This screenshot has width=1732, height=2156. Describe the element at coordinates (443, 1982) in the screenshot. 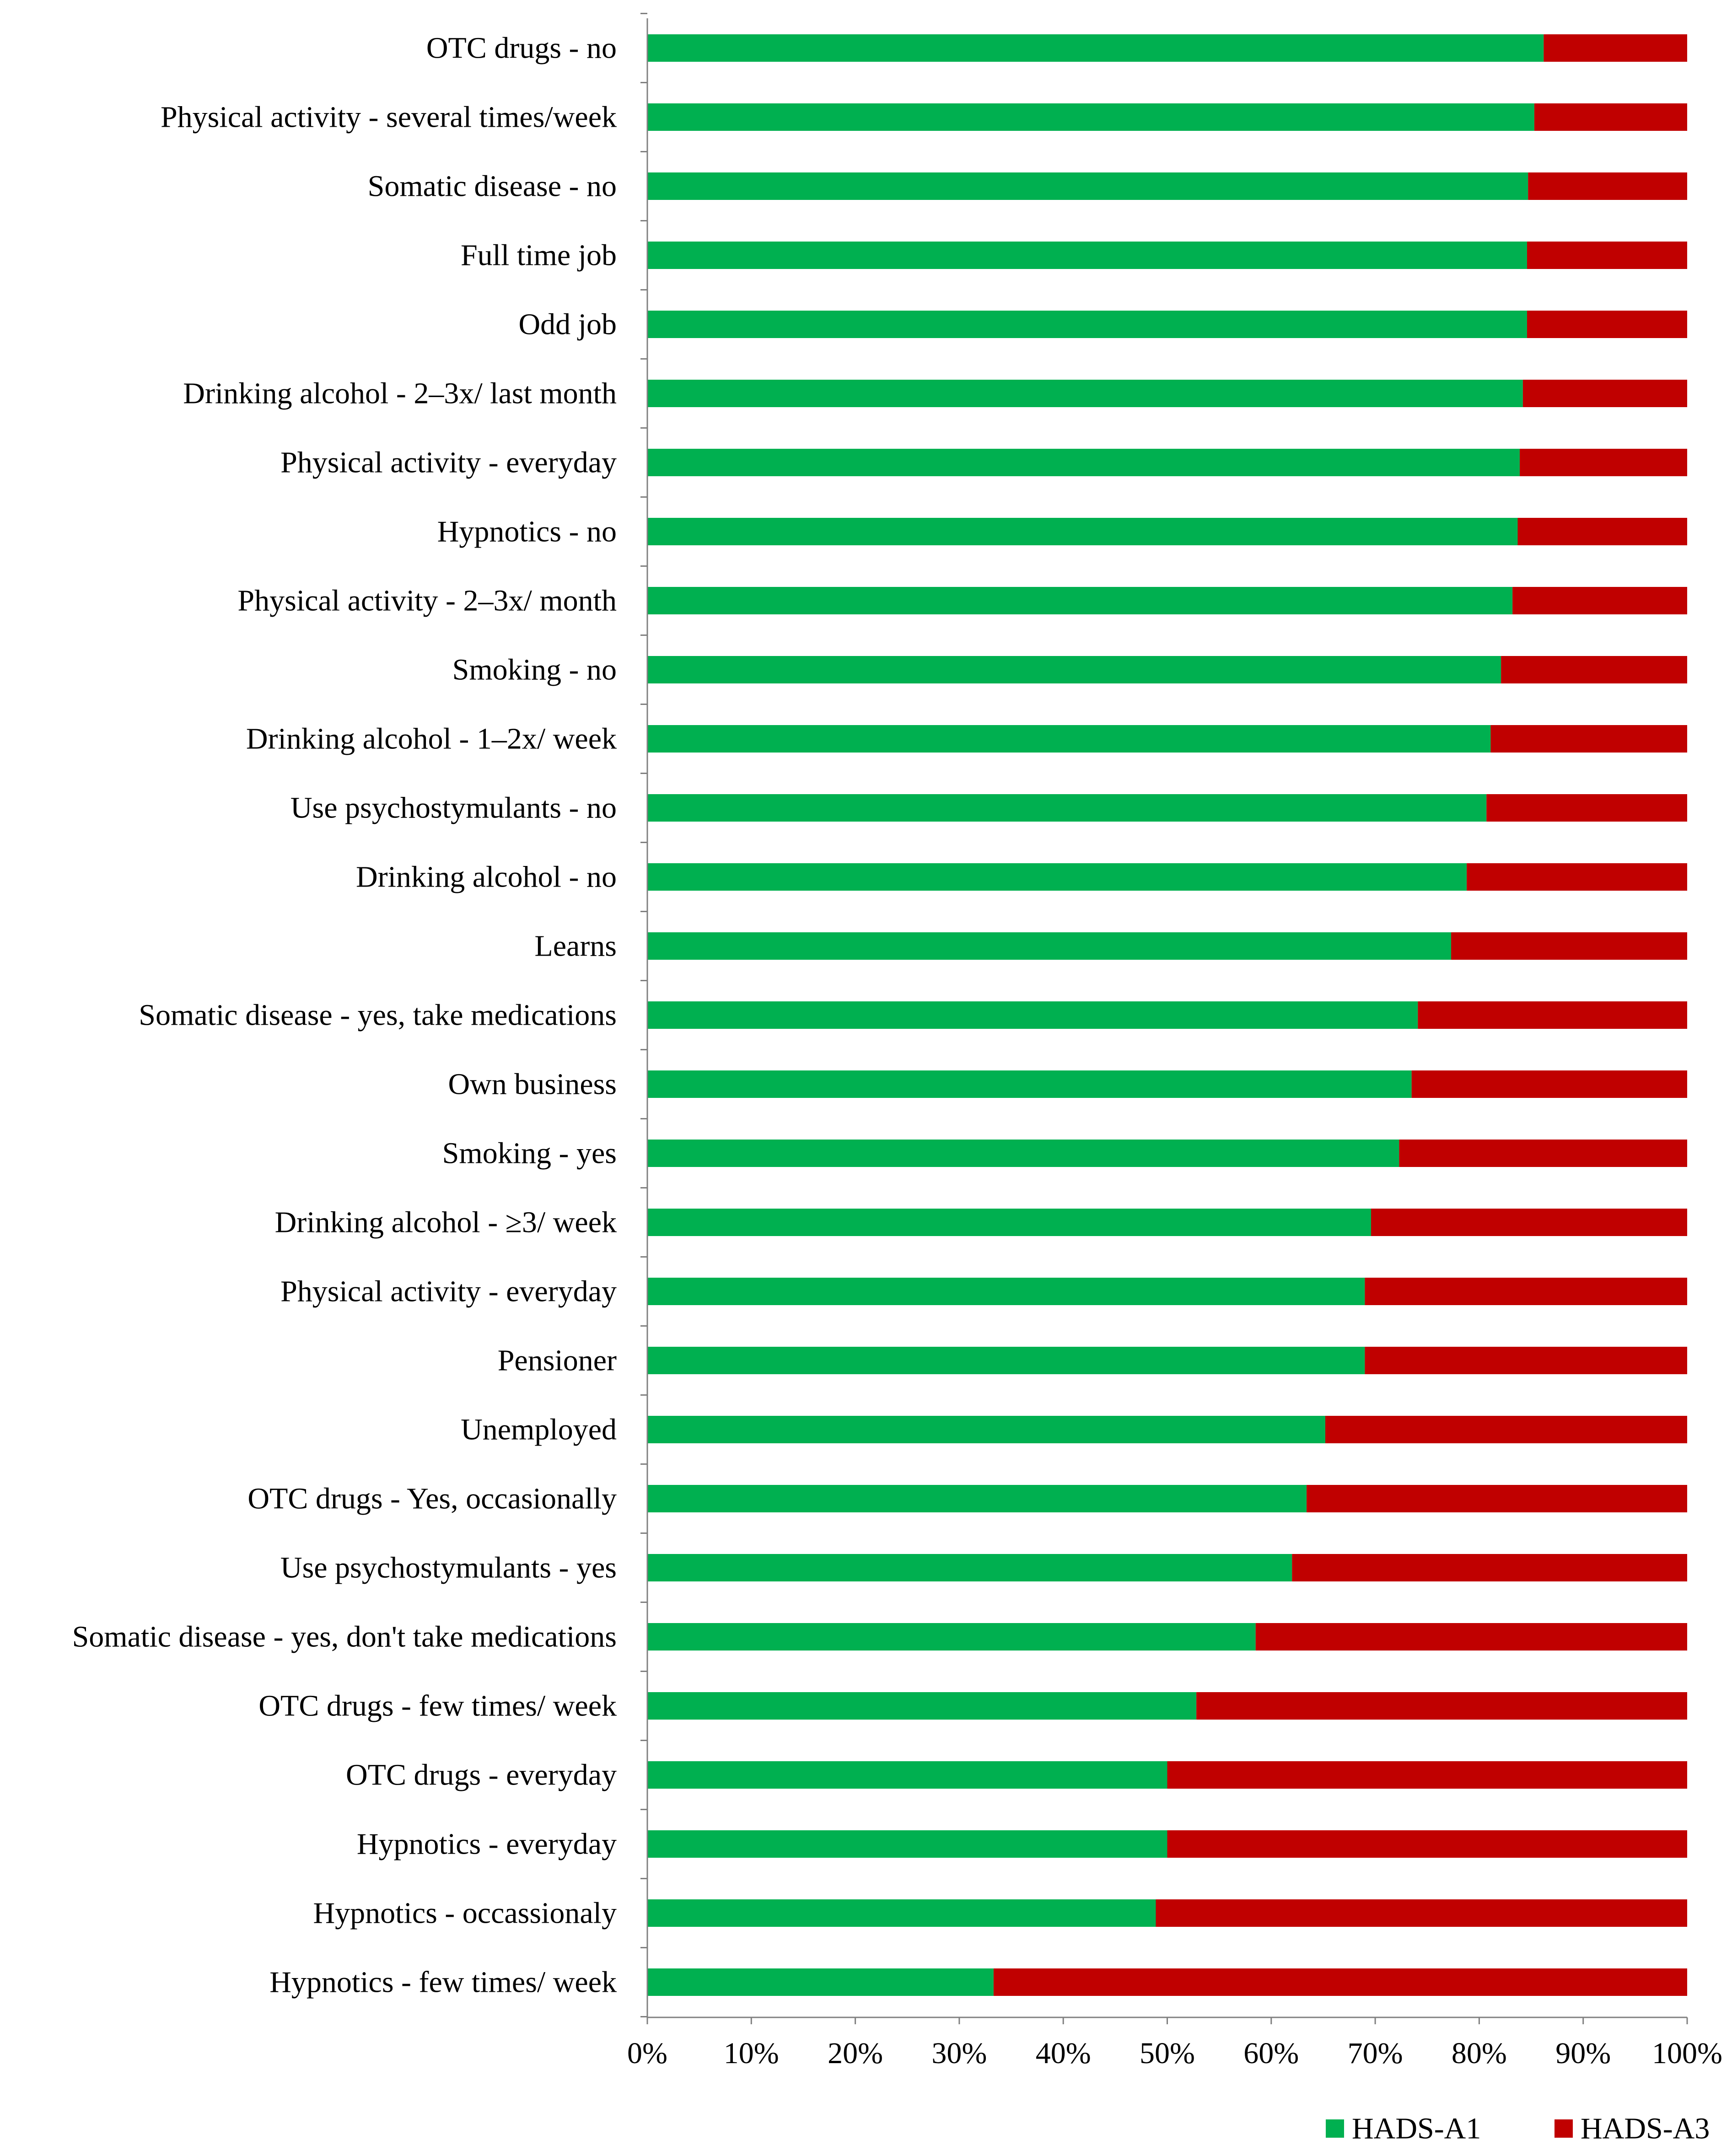

I see `category-label: Hypnotics - few times/ week` at that location.